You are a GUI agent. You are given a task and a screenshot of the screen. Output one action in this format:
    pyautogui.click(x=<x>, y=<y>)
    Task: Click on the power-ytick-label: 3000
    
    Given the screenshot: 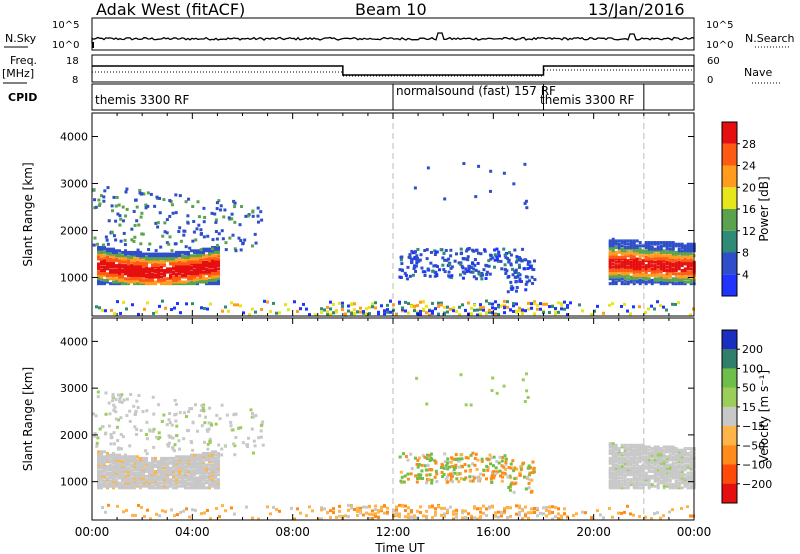 What is the action you would take?
    pyautogui.click(x=74, y=183)
    